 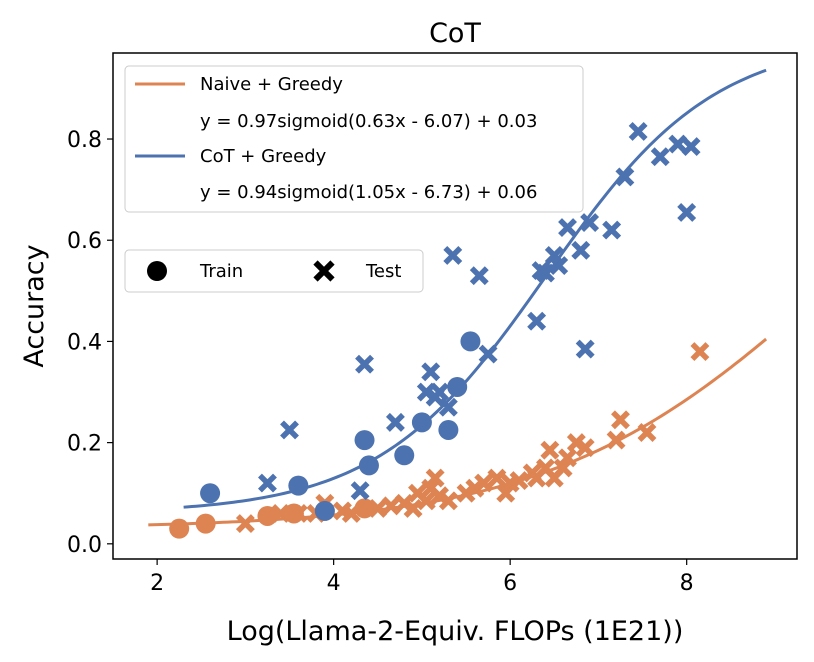 I want to click on fit-legend-box, so click(x=354, y=139).